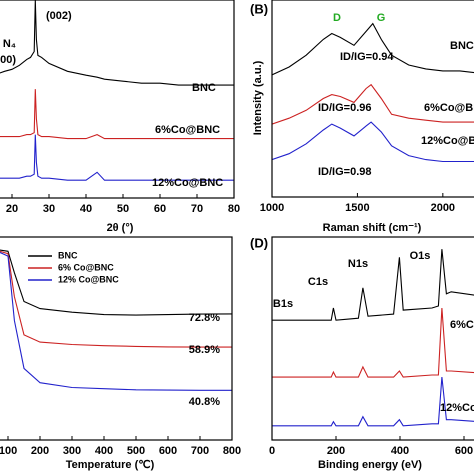 The width and height of the screenshot is (474, 474). What do you see at coordinates (420, 256) in the screenshot?
I see `annotation: O1s` at bounding box center [420, 256].